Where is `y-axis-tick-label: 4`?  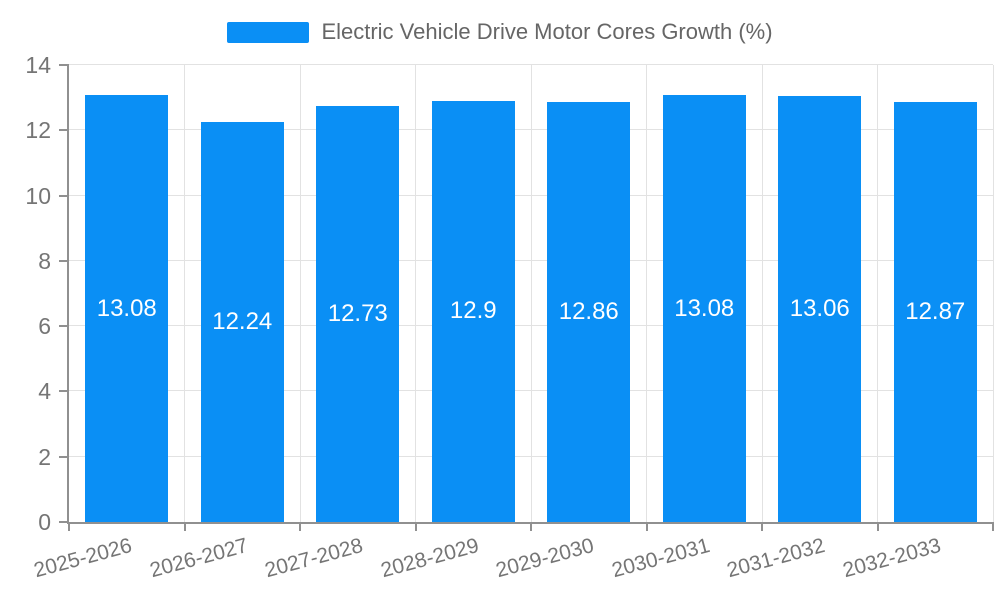
y-axis-tick-label: 4 is located at coordinates (44, 391).